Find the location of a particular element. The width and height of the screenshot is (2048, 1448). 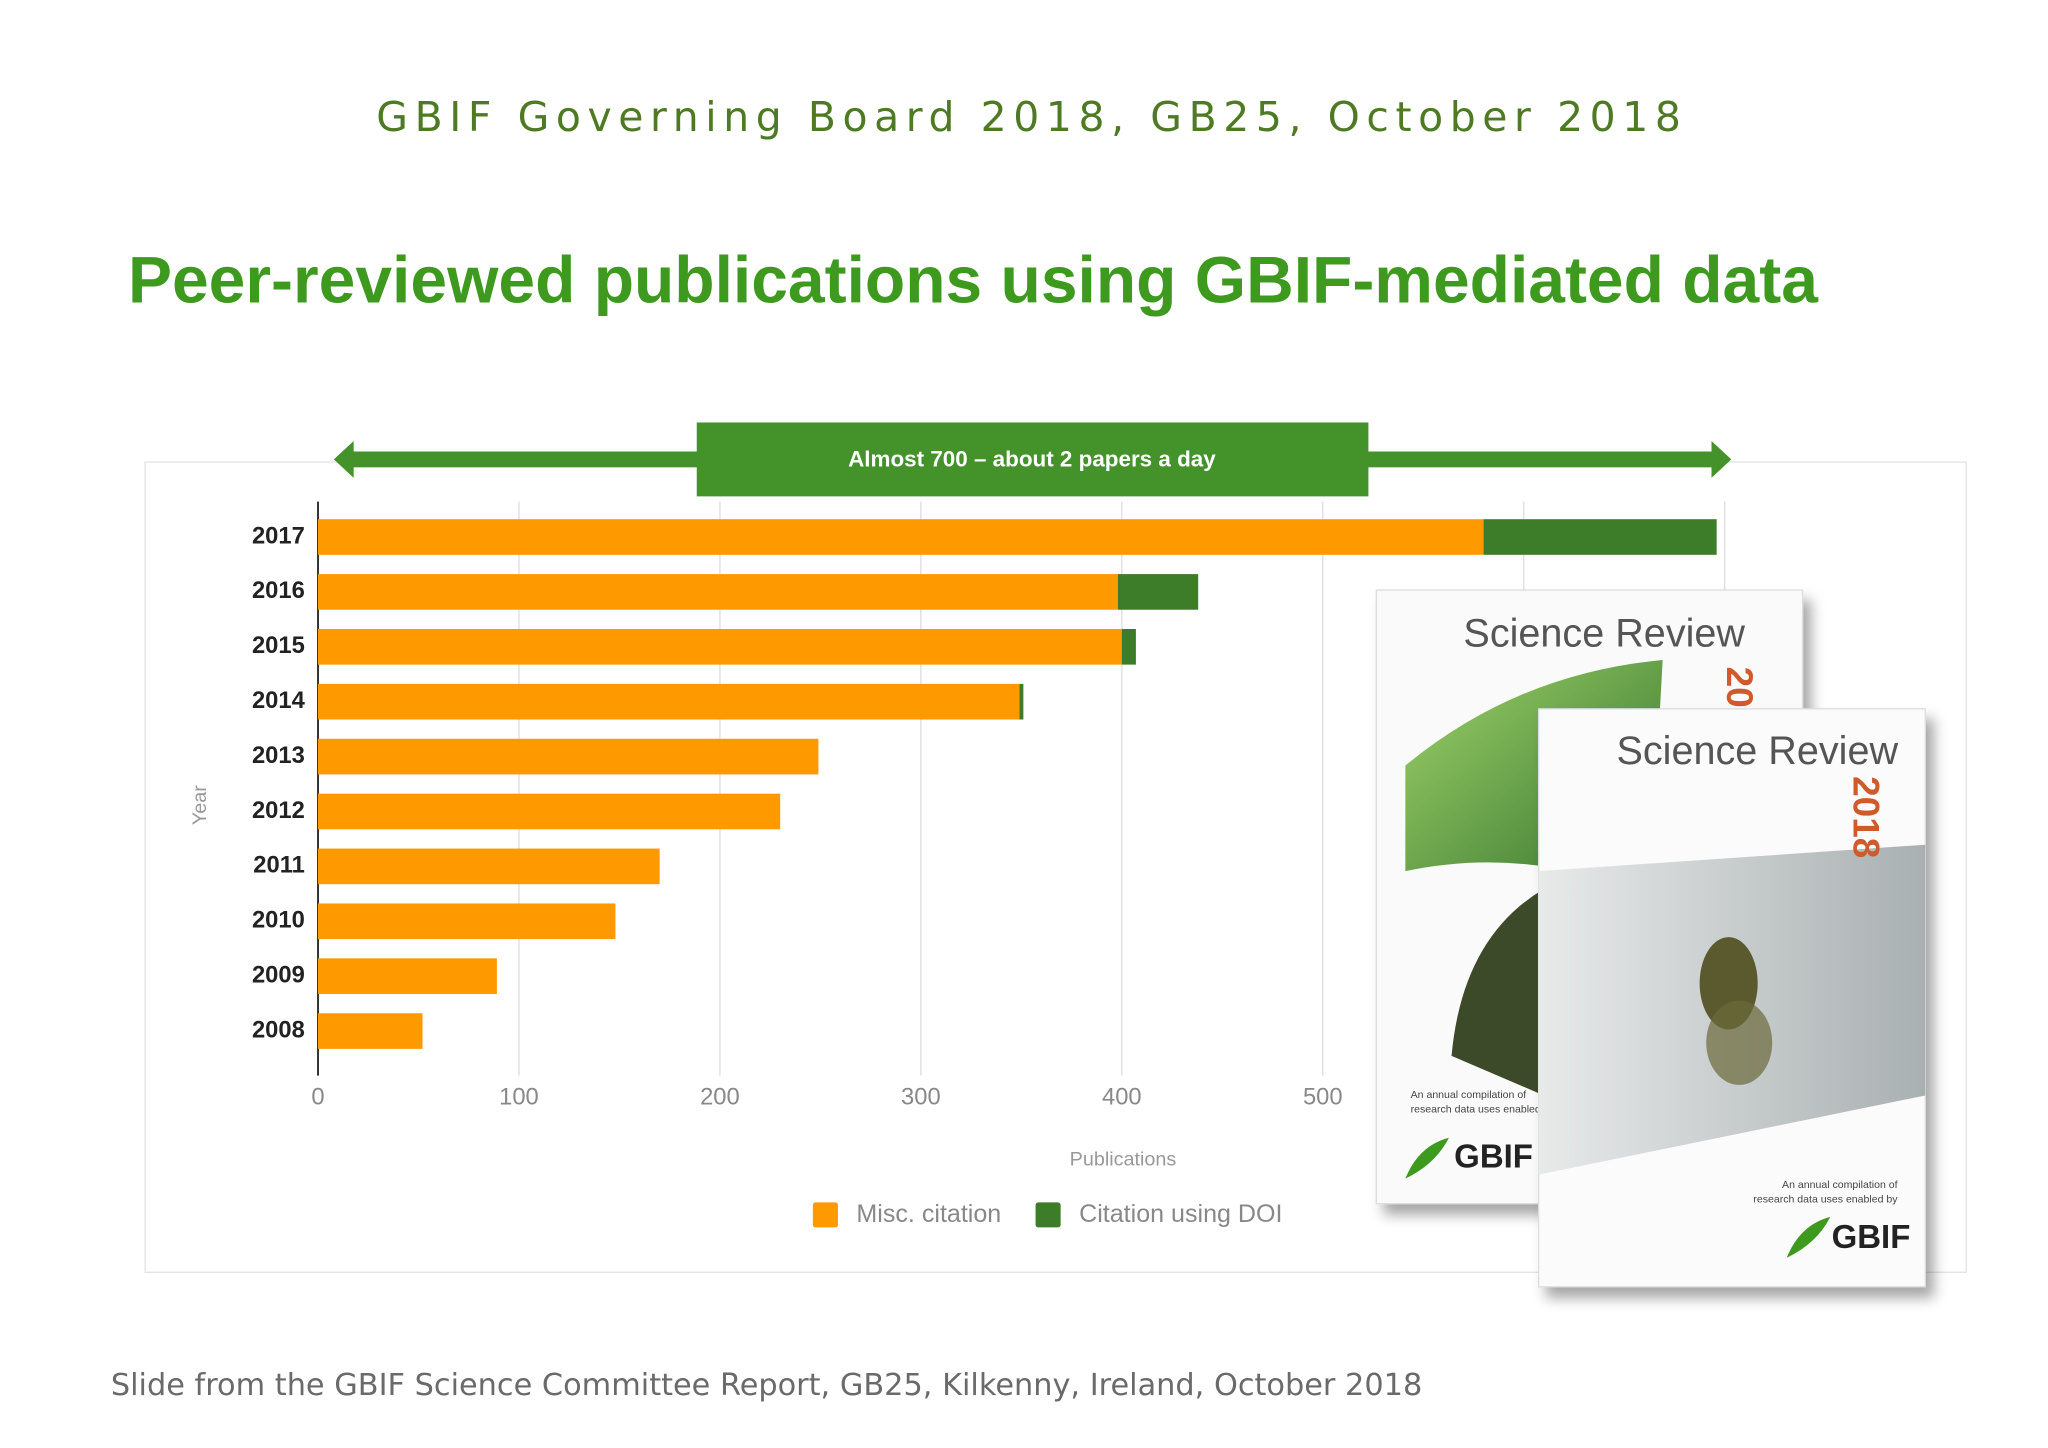

y-tick-label: 2010 is located at coordinates (278, 920).